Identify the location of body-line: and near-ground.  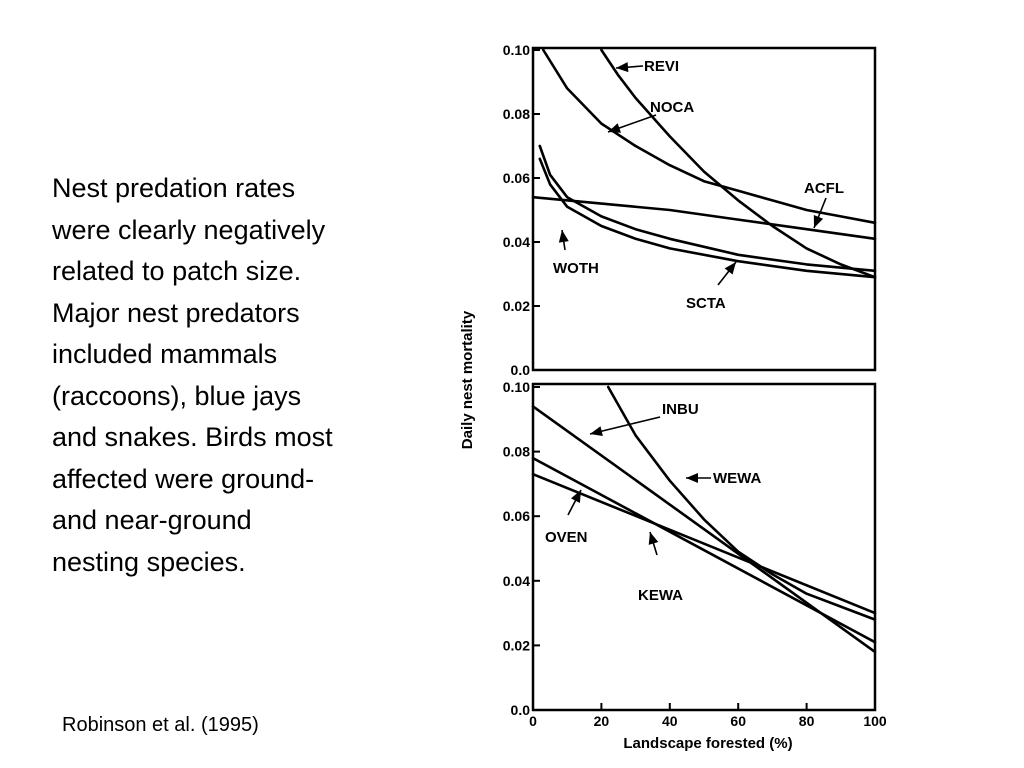
(152, 520).